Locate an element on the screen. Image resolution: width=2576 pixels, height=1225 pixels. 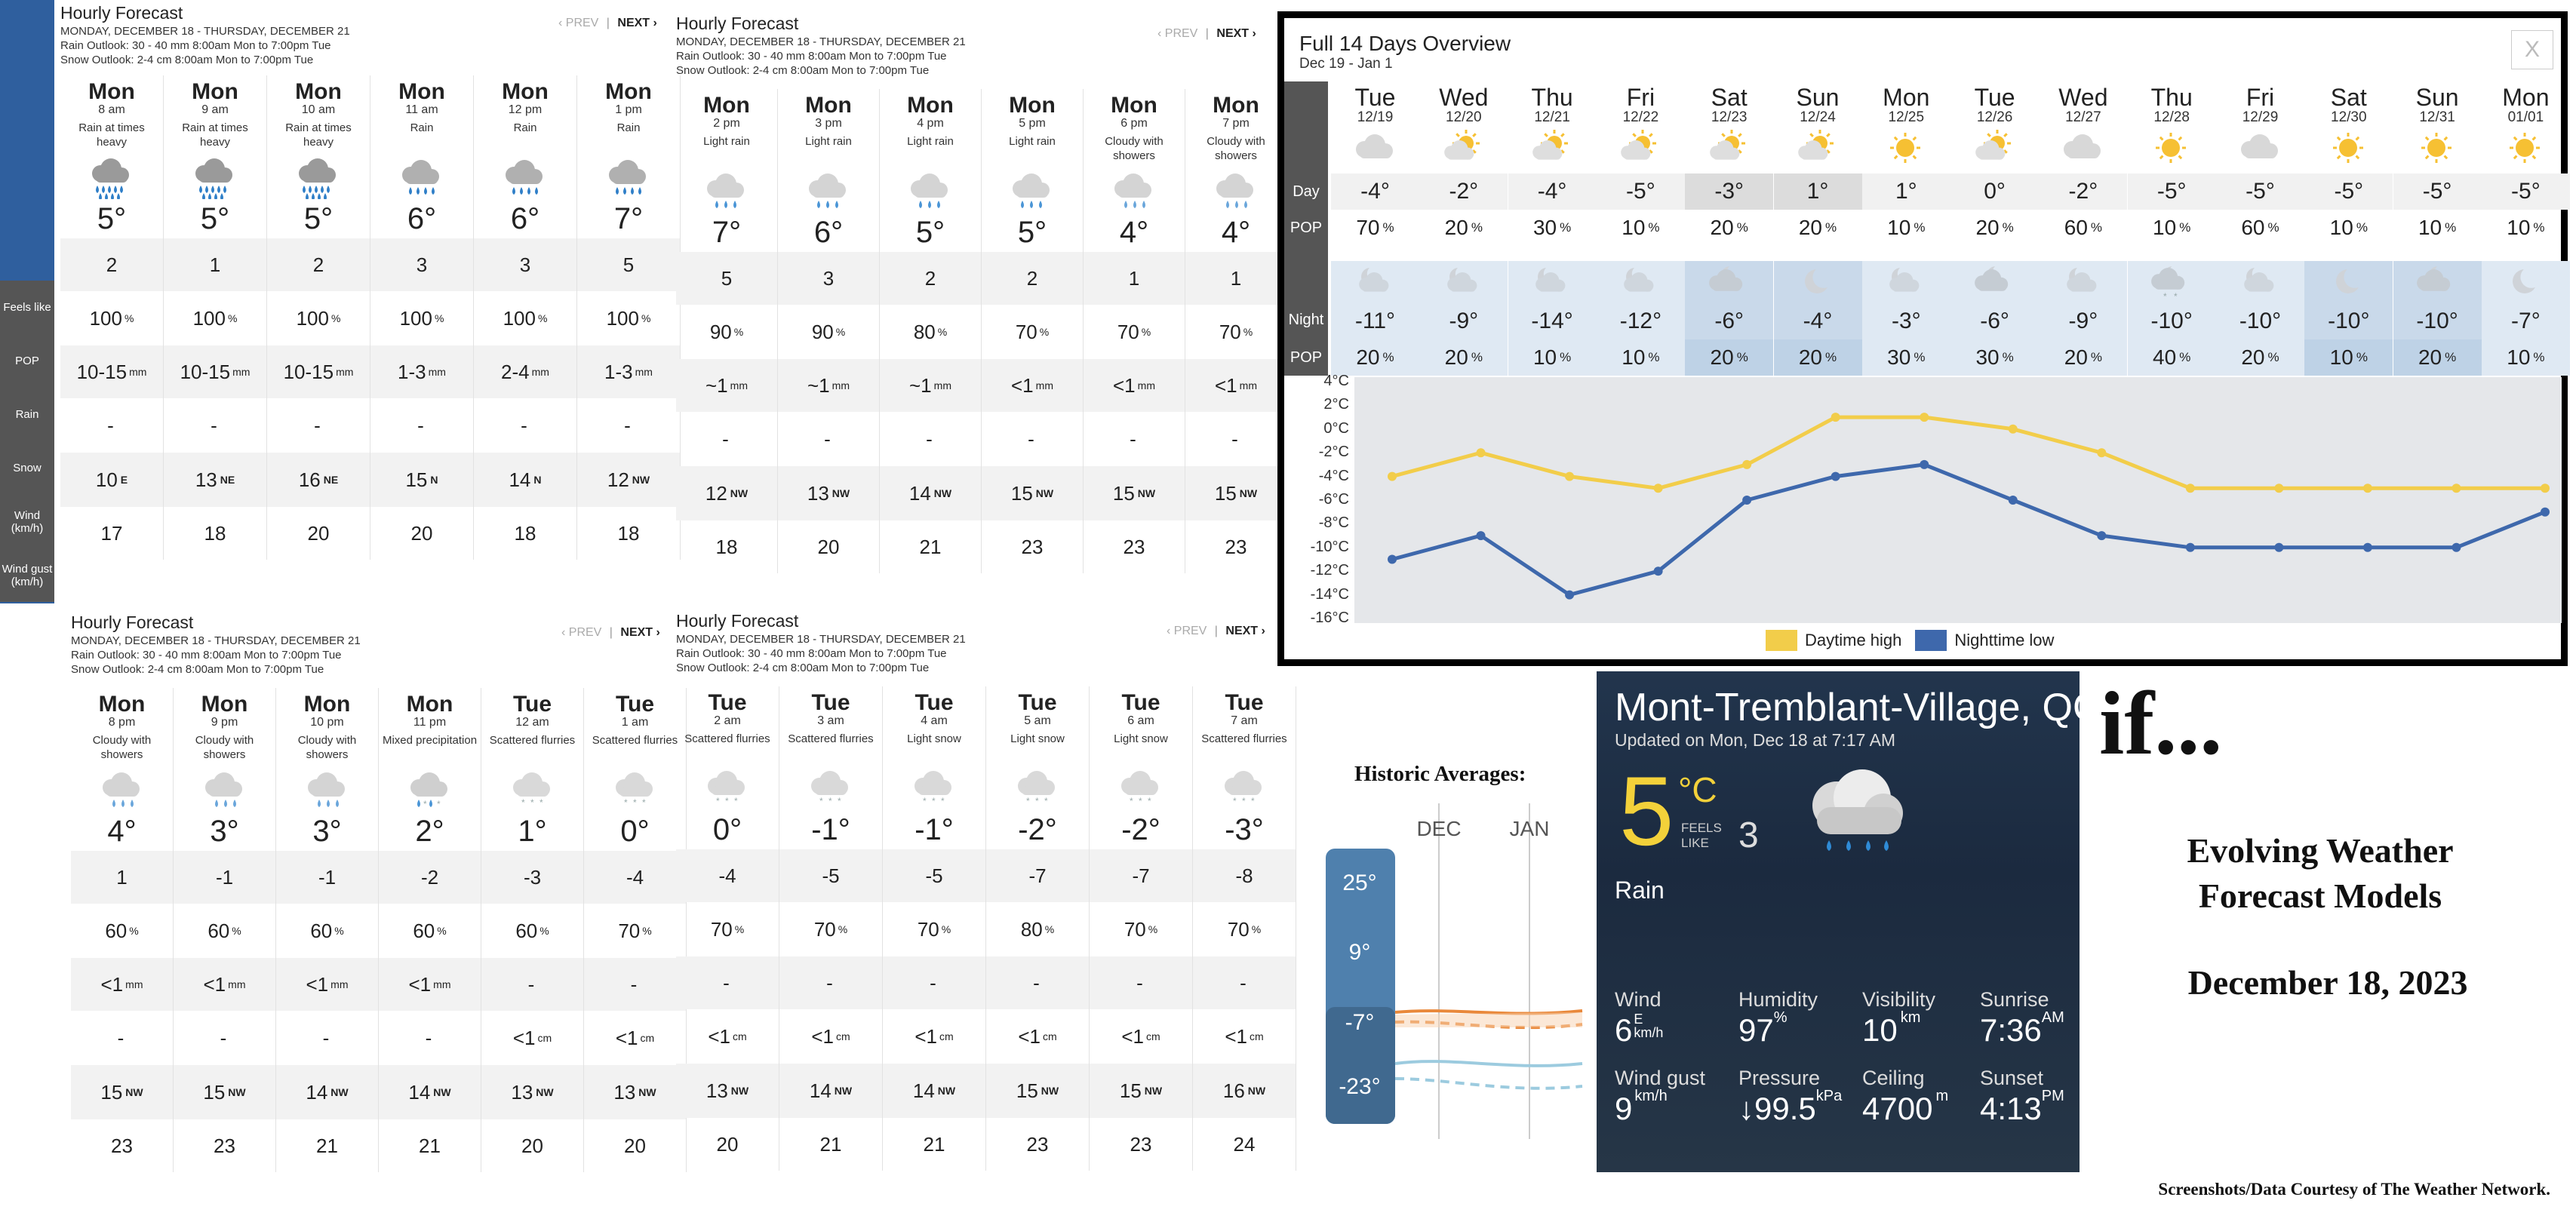
row-label-feels: Feels like is located at coordinates (27, 307).